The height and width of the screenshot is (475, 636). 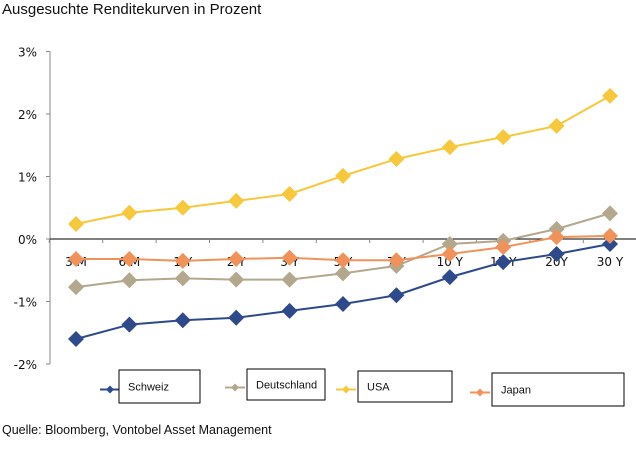 I want to click on legend-marker-usa, so click(x=346, y=389).